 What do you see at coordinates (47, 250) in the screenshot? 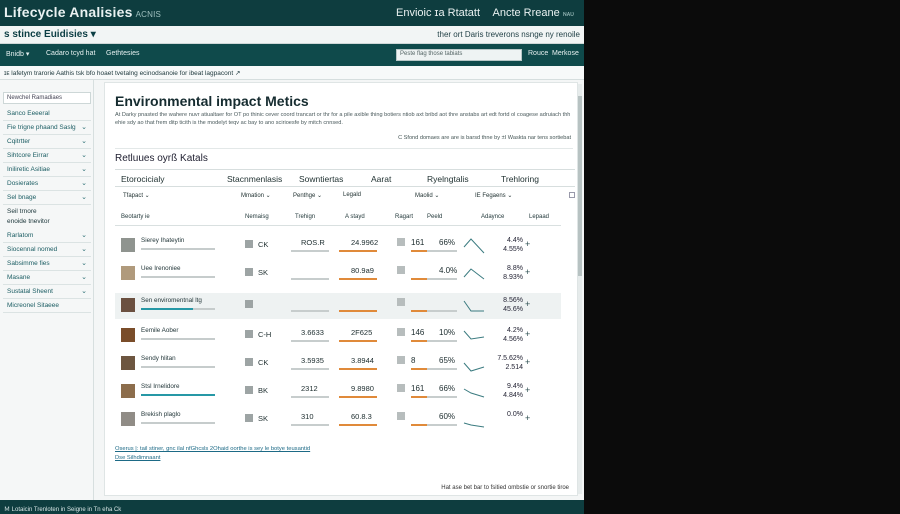
I see `sidebar-item: Siocennal nomed ⌄` at bounding box center [47, 250].